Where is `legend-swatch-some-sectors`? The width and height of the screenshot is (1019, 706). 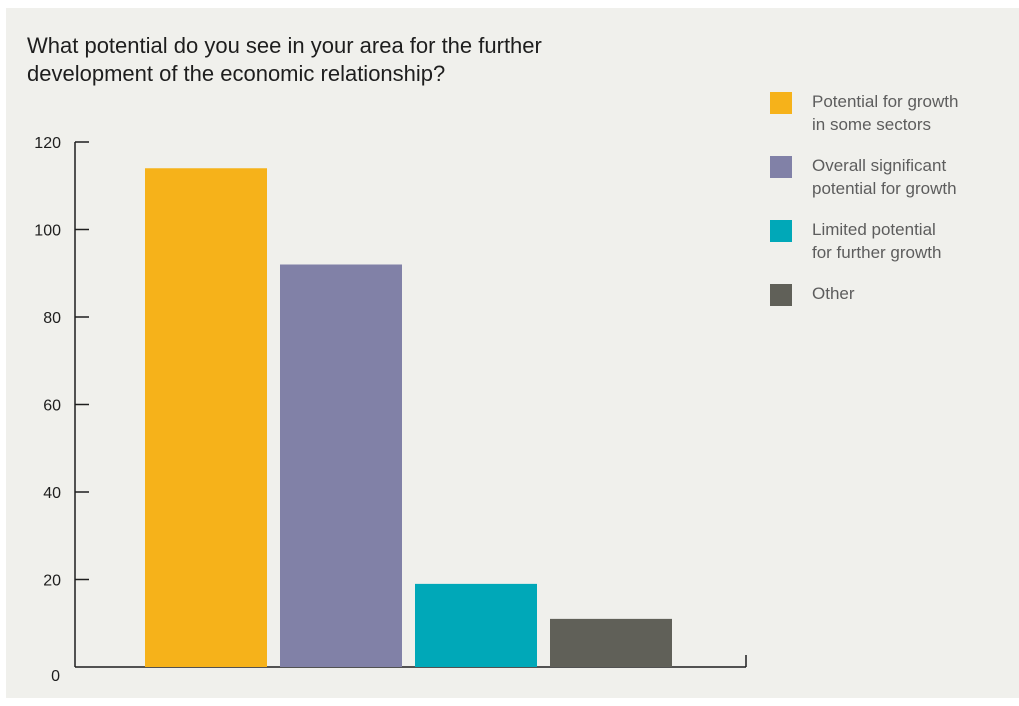
legend-swatch-some-sectors is located at coordinates (781, 103).